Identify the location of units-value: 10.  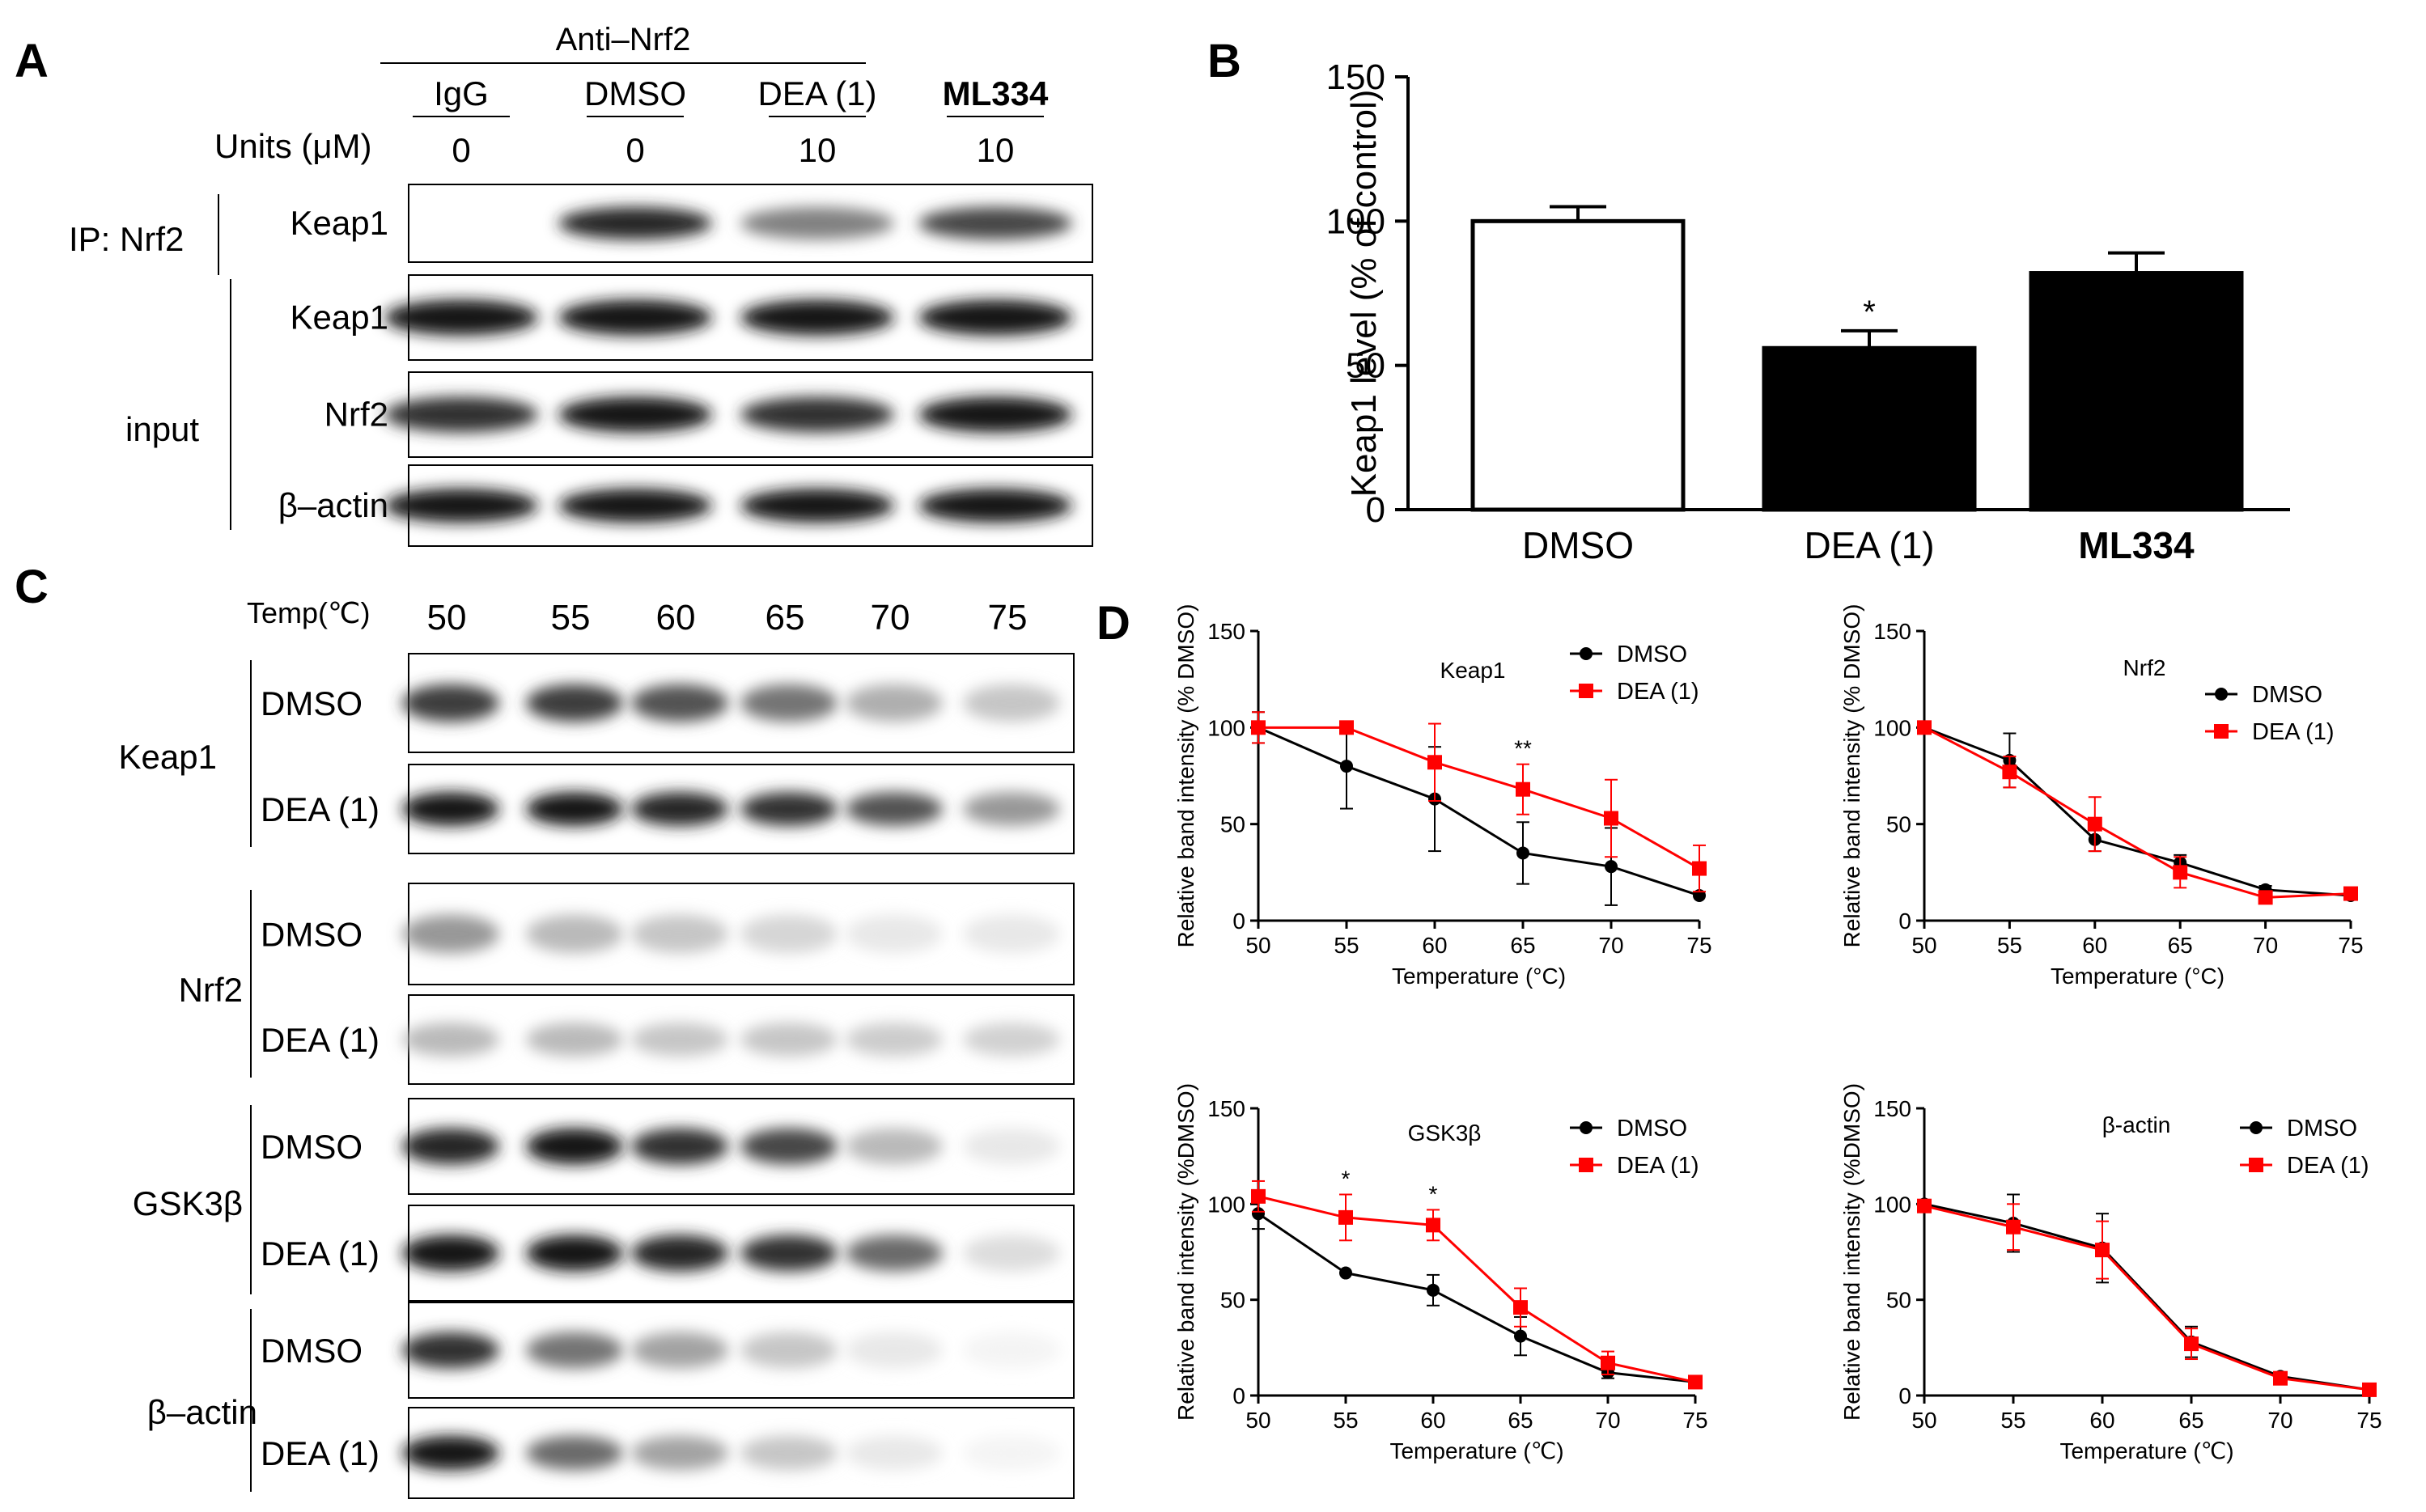
(996, 150).